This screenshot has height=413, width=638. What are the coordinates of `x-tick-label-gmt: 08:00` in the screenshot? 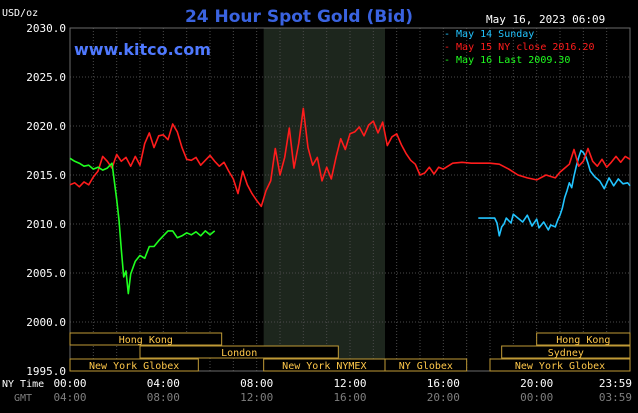 It's located at (163, 397).